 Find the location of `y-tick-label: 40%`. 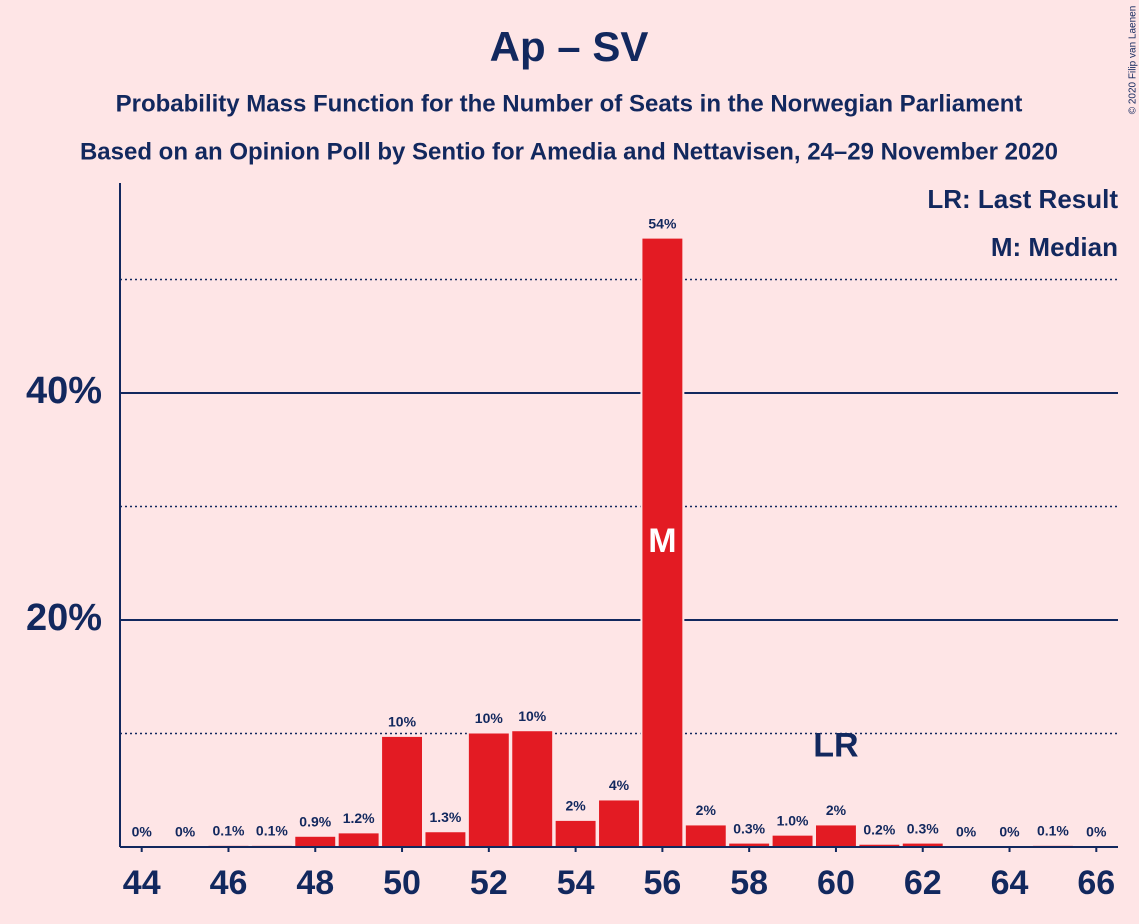

y-tick-label: 40% is located at coordinates (64, 391).